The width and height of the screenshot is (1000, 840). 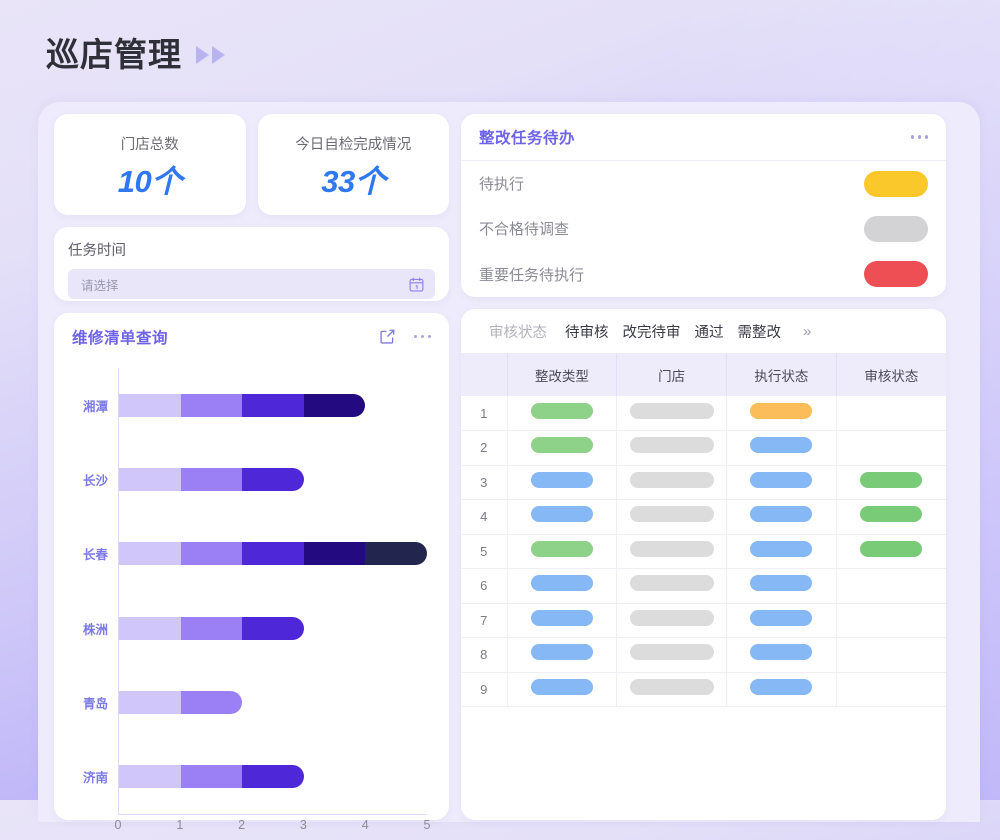 I want to click on table-row: 2, so click(x=703, y=448).